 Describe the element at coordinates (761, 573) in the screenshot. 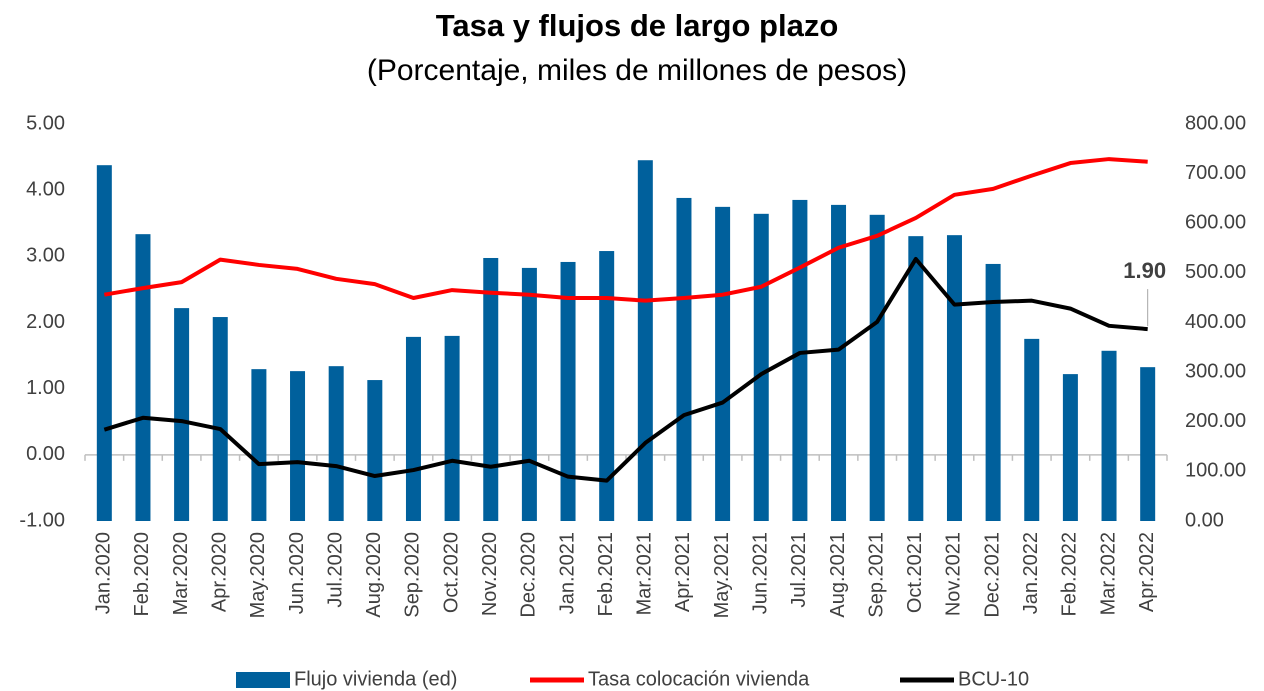

I see `x-tick-label: Jun.2021` at that location.